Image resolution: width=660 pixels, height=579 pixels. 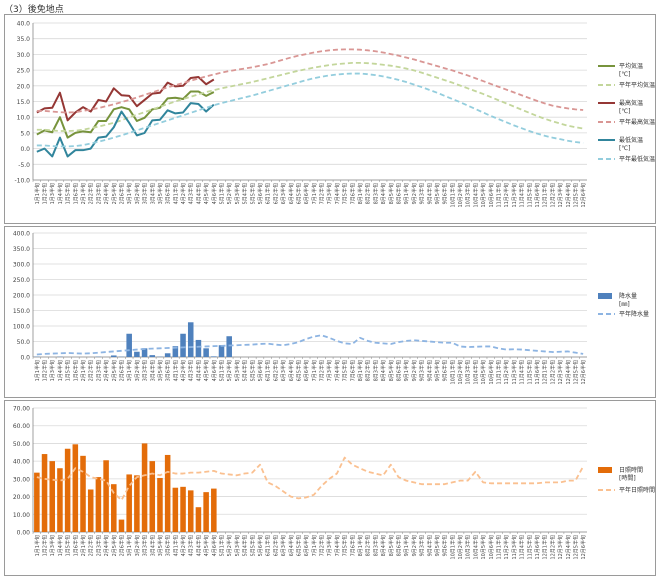 What do you see at coordinates (422, 545) in the screenshot?
I see `x-tick-label: 9月3半旬` at bounding box center [422, 545].